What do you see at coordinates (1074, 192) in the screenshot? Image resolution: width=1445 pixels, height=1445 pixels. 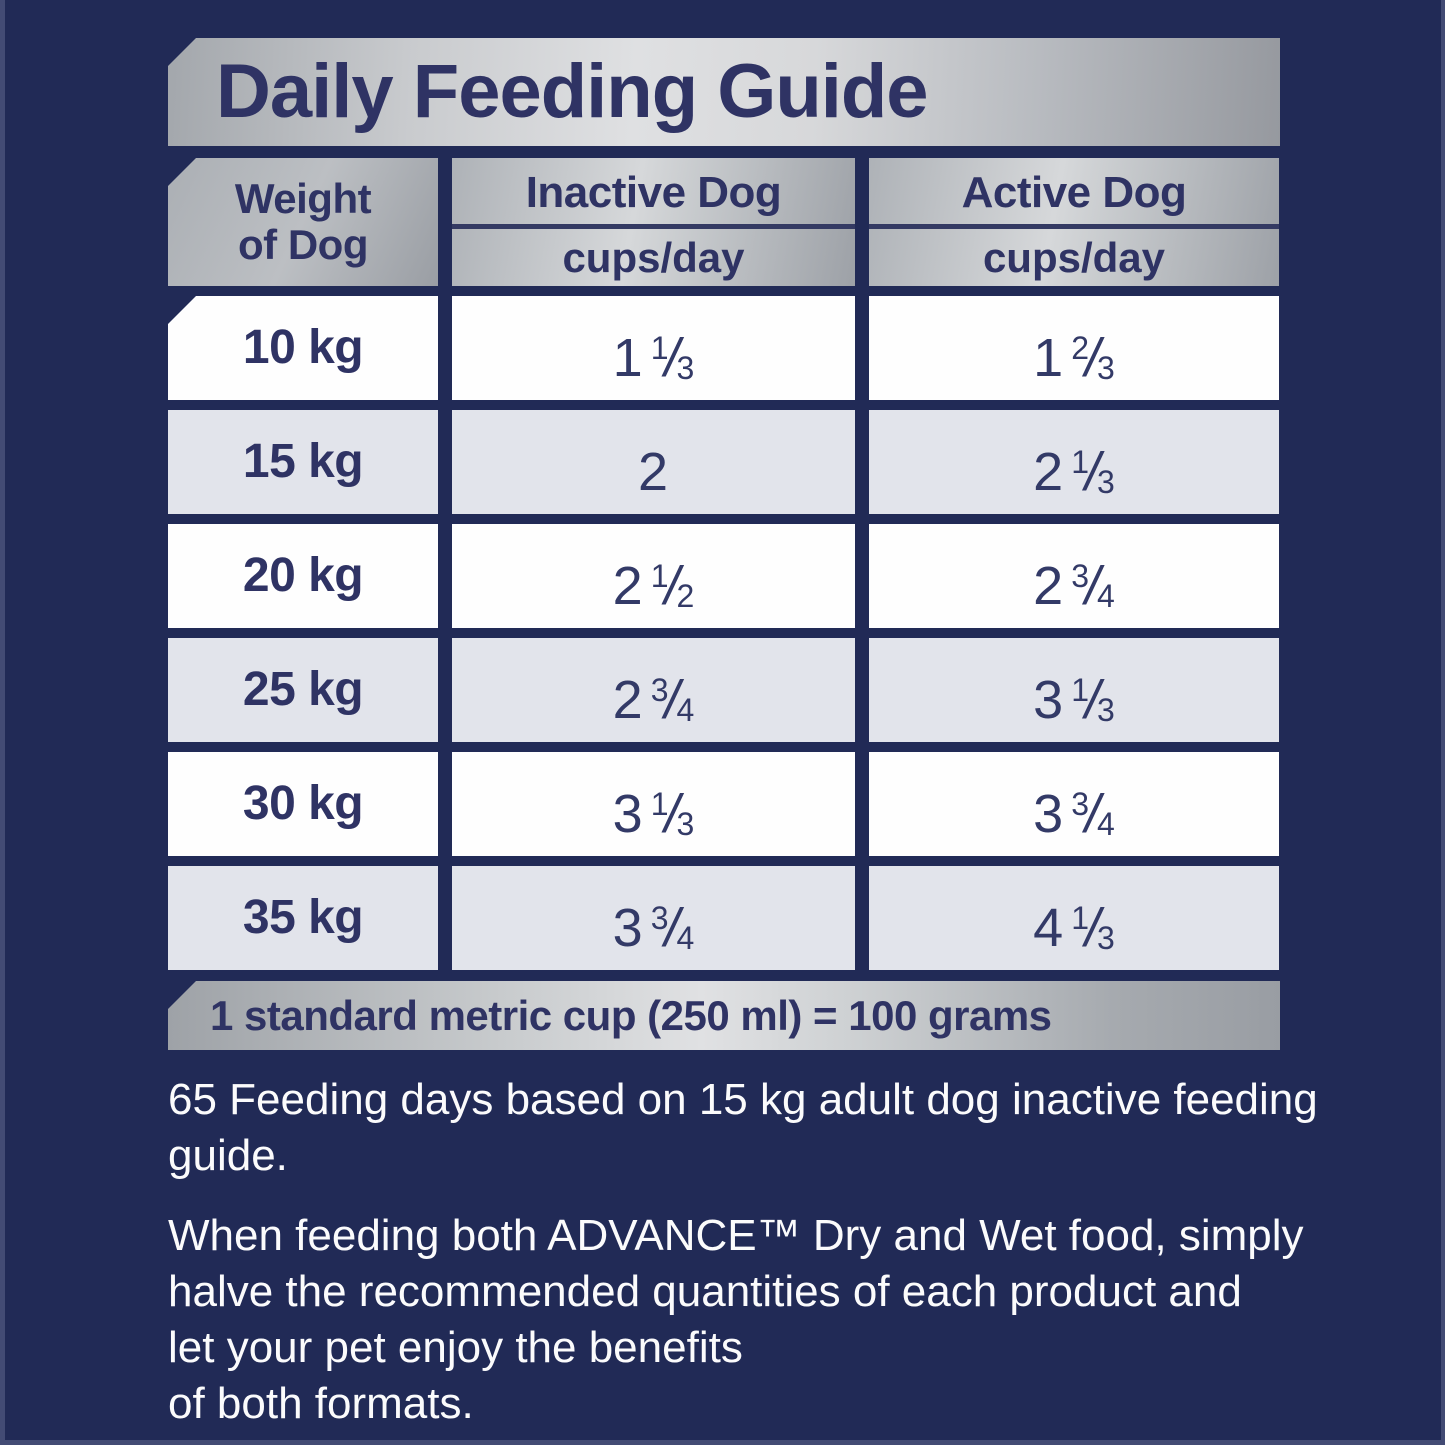 I see `active-dog-label: Active Dog` at bounding box center [1074, 192].